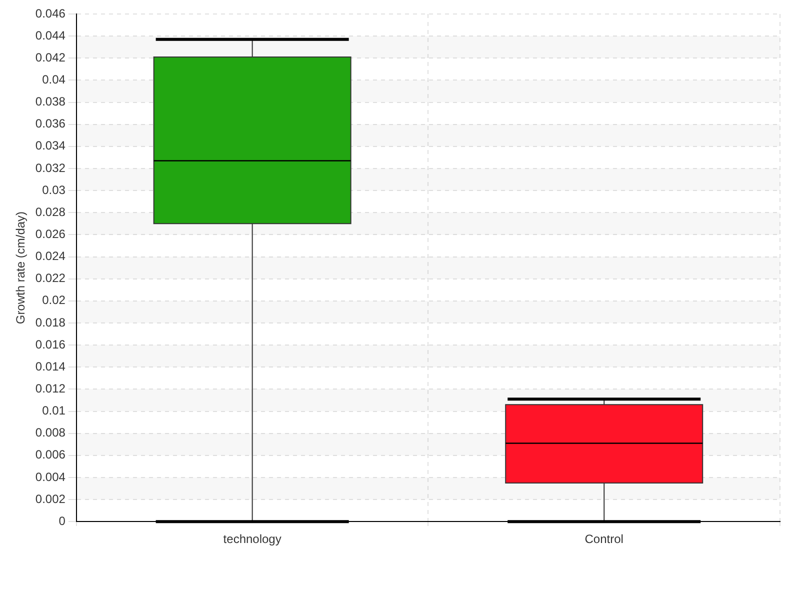 Image resolution: width=800 pixels, height=600 pixels. I want to click on y-tick-label: 0.026, so click(50, 234).